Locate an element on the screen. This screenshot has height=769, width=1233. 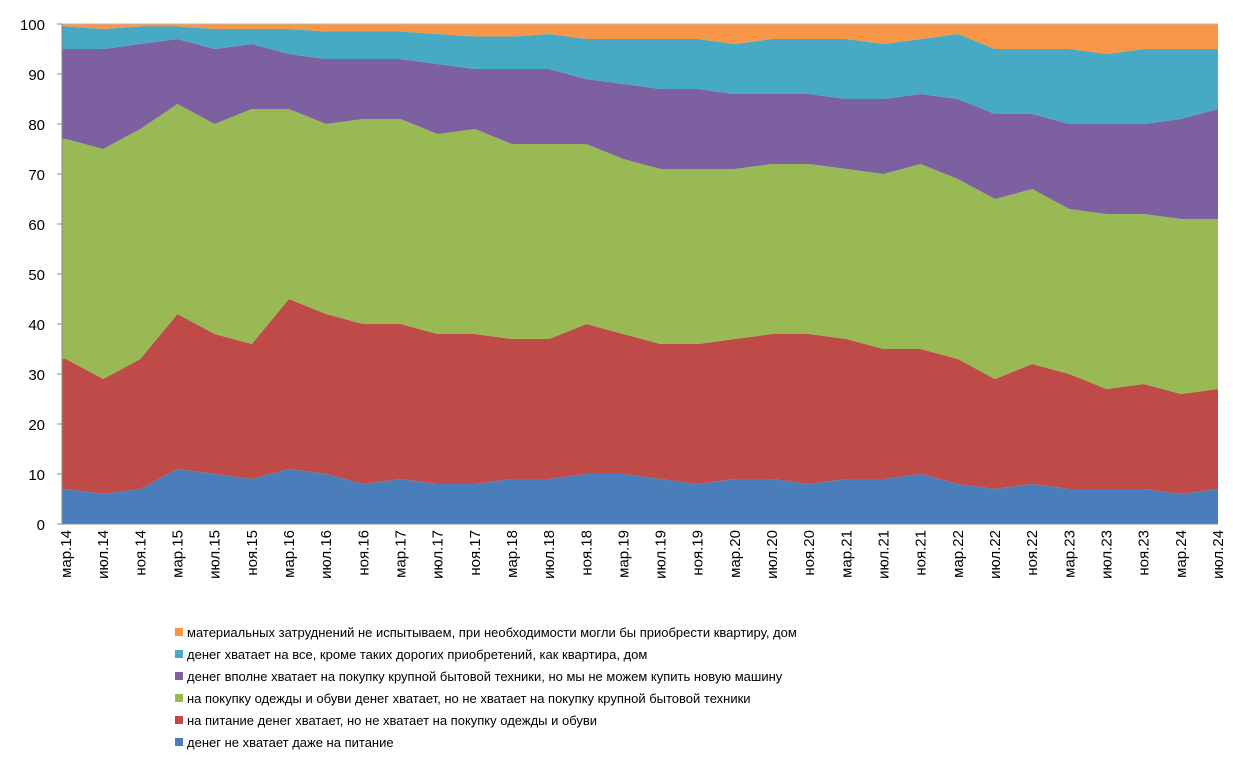
x-tick-label: июл.16 is located at coordinates (326, 554).